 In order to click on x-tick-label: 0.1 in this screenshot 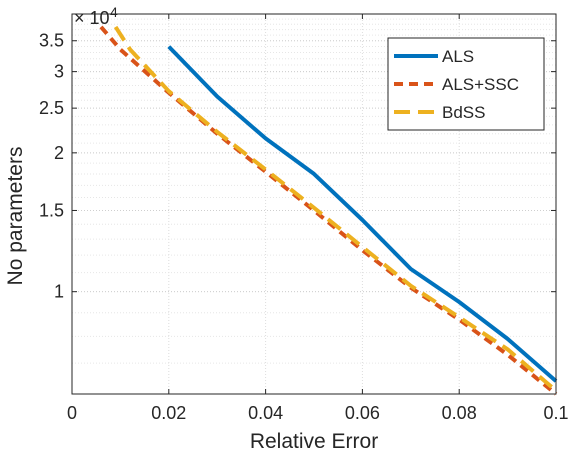, I will do `click(555, 413)`.